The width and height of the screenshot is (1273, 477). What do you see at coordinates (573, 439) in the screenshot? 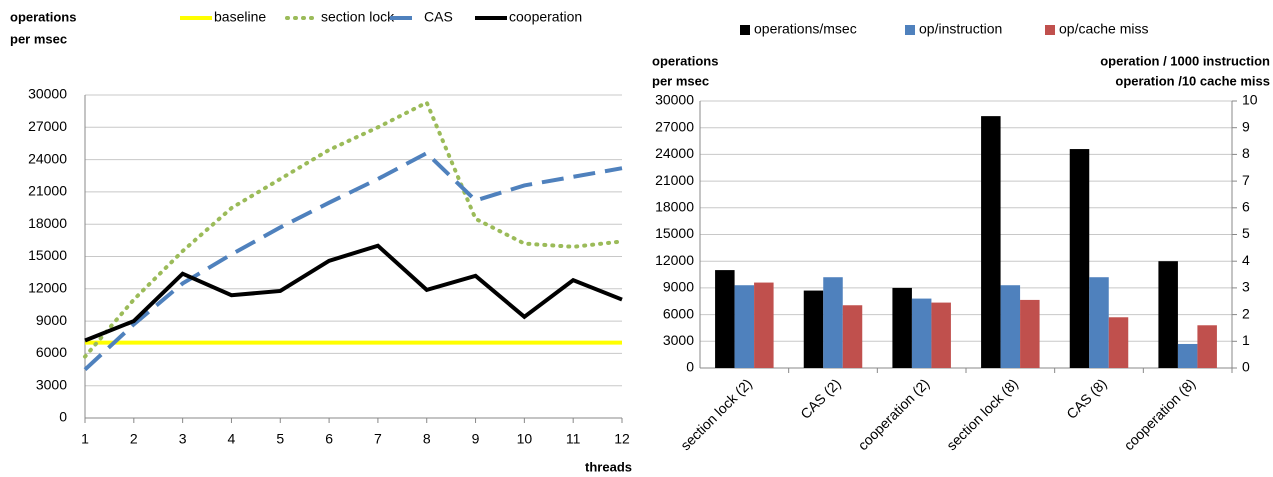
I see `x-tick-label: 11` at bounding box center [573, 439].